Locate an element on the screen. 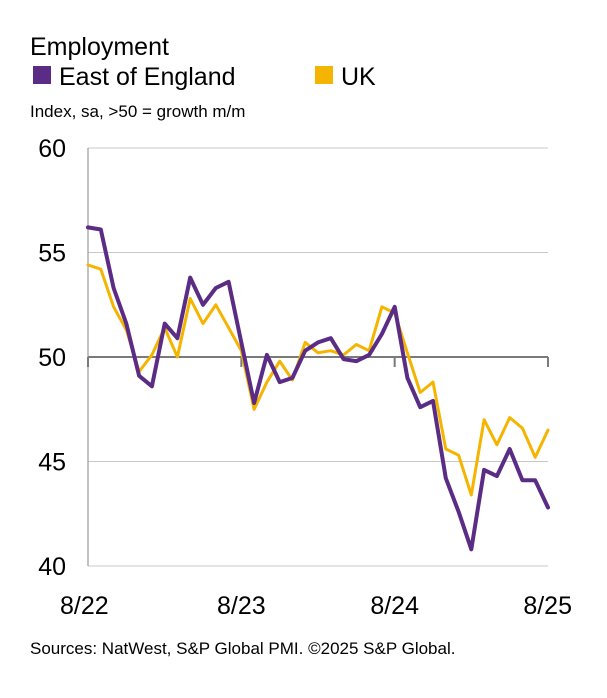  y-tick-label-60: 60 is located at coordinates (52, 149).